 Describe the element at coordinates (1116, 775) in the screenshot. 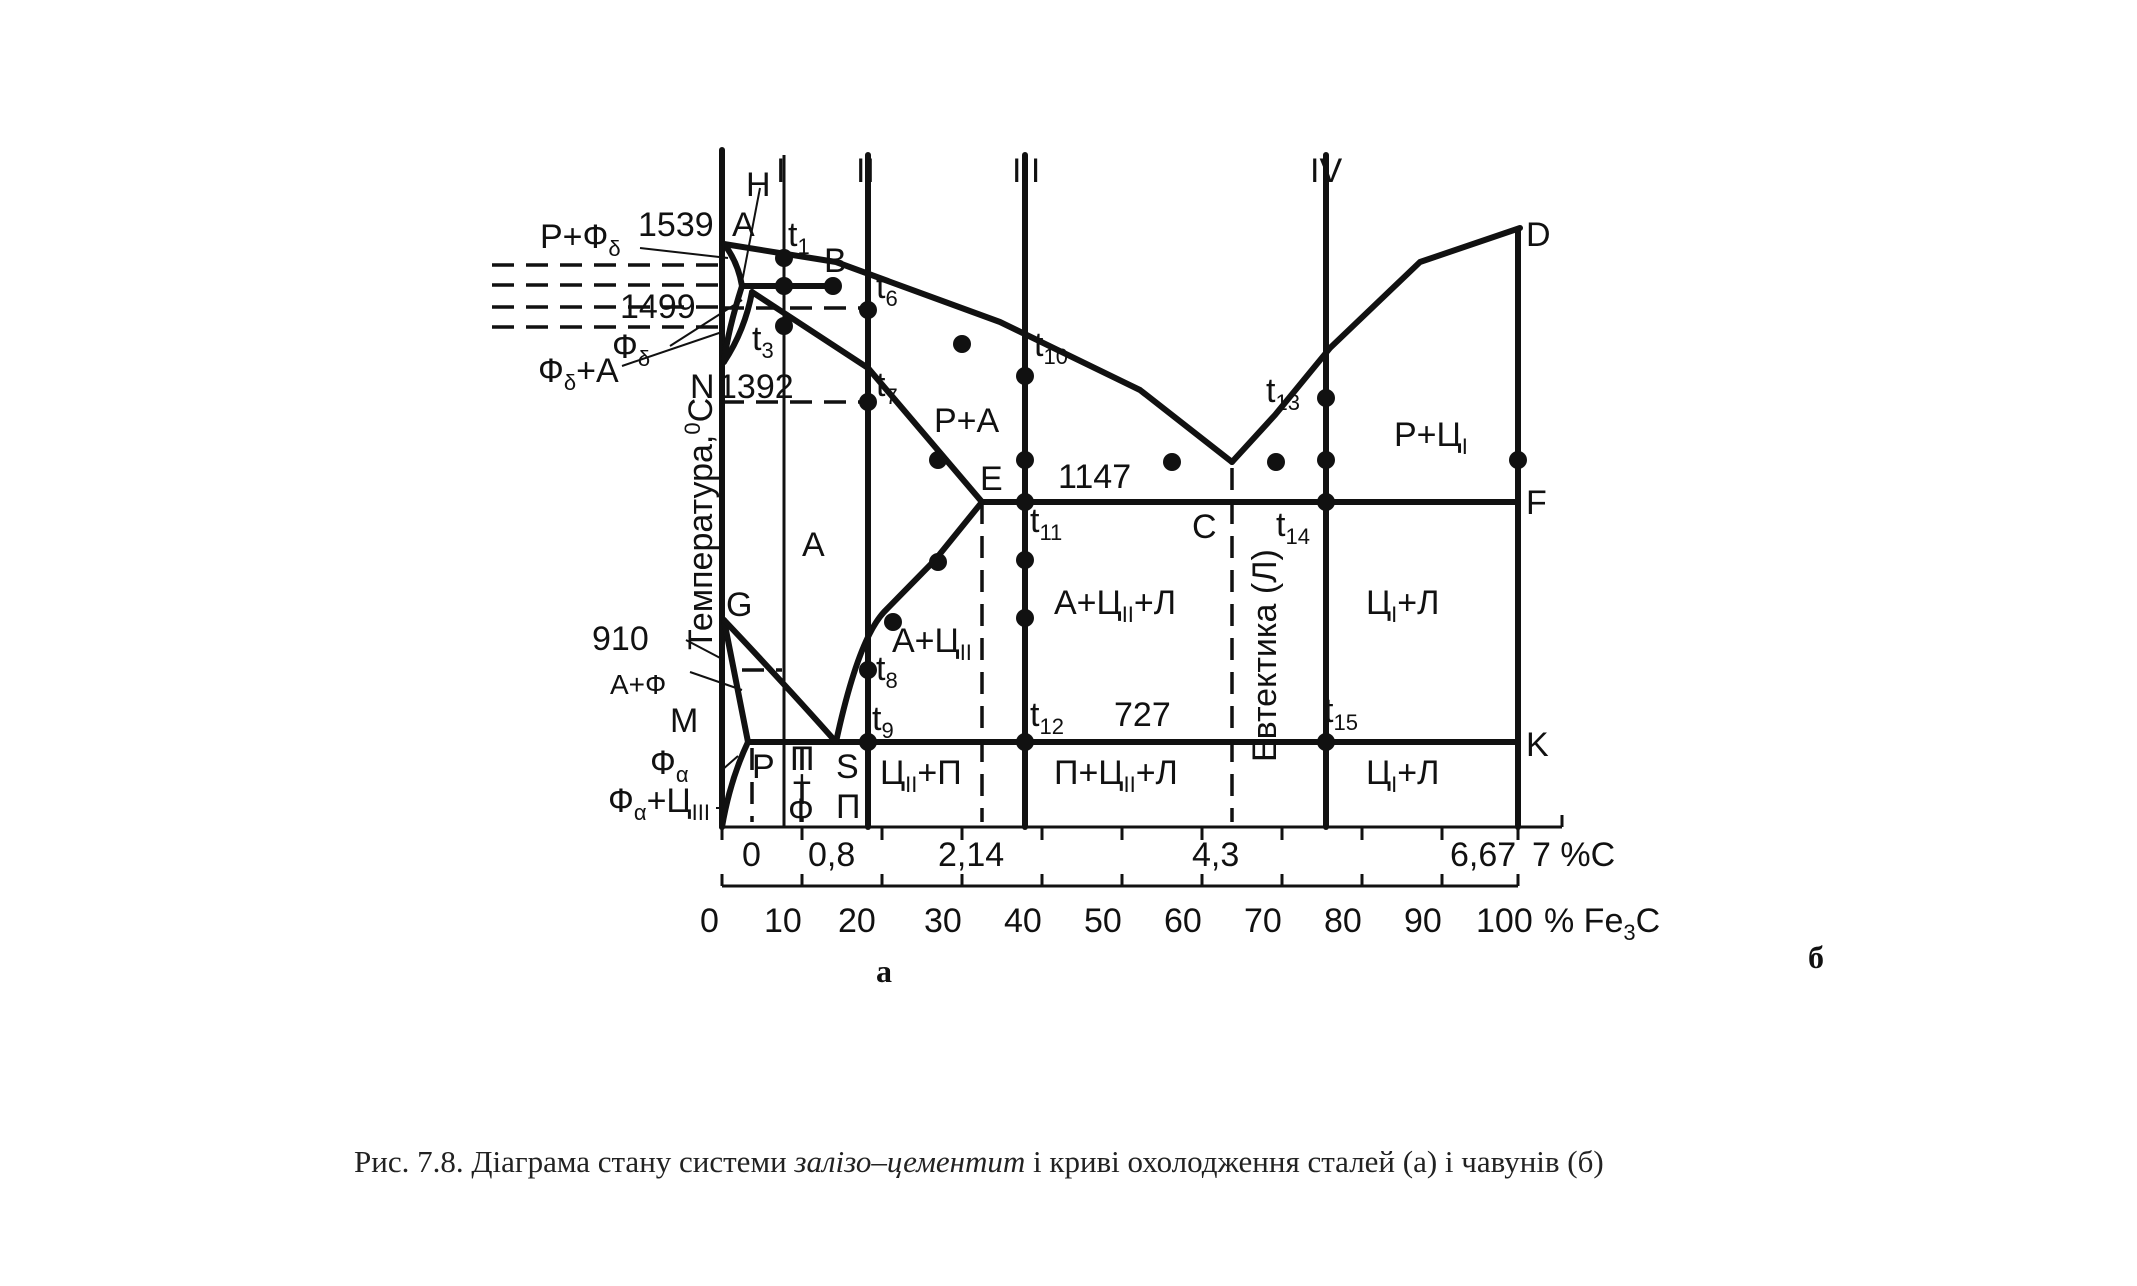

I see `phase-p-c2-l: П+ЦII+Л` at that location.